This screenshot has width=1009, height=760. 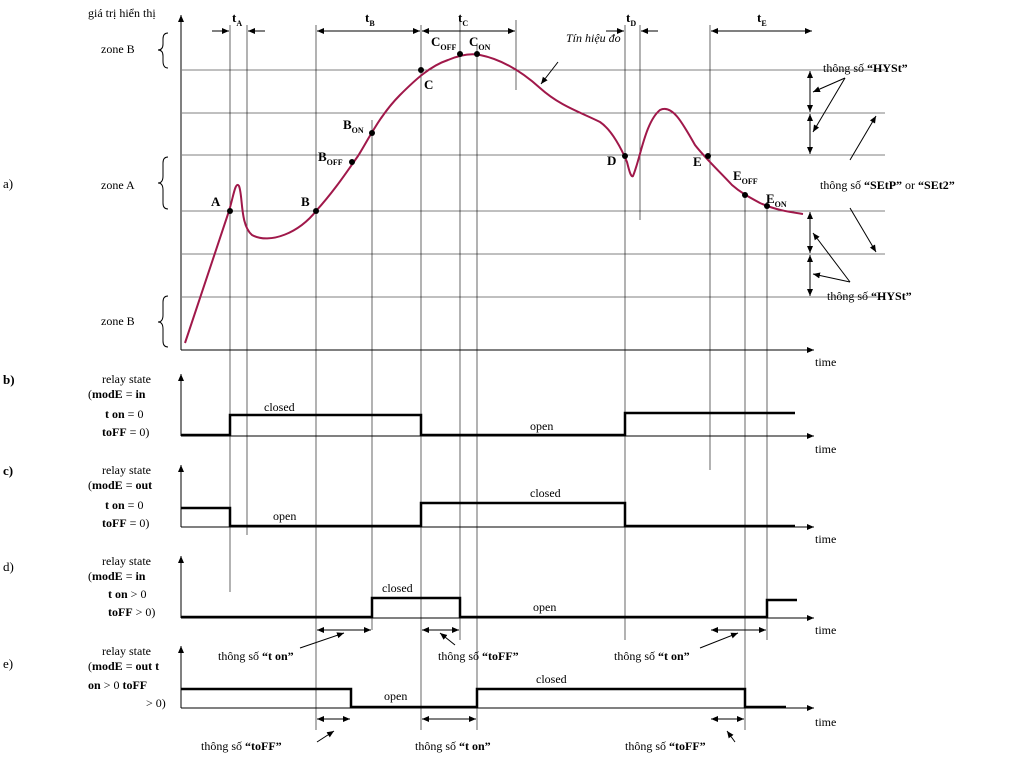 What do you see at coordinates (352, 162) in the screenshot?
I see `point-B-off-dot` at bounding box center [352, 162].